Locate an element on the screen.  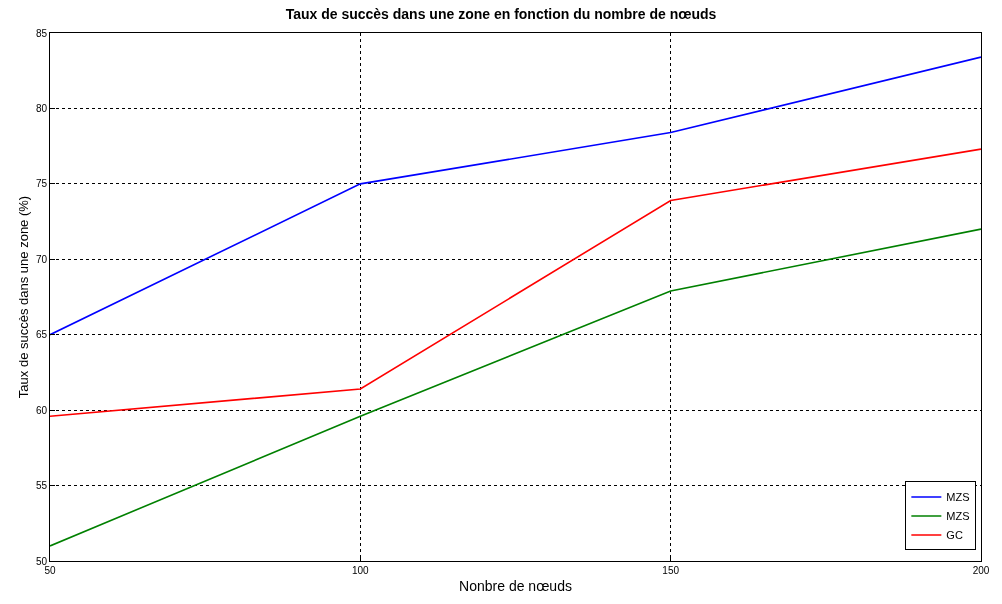
x-tick-label: 50 is located at coordinates (50, 570).